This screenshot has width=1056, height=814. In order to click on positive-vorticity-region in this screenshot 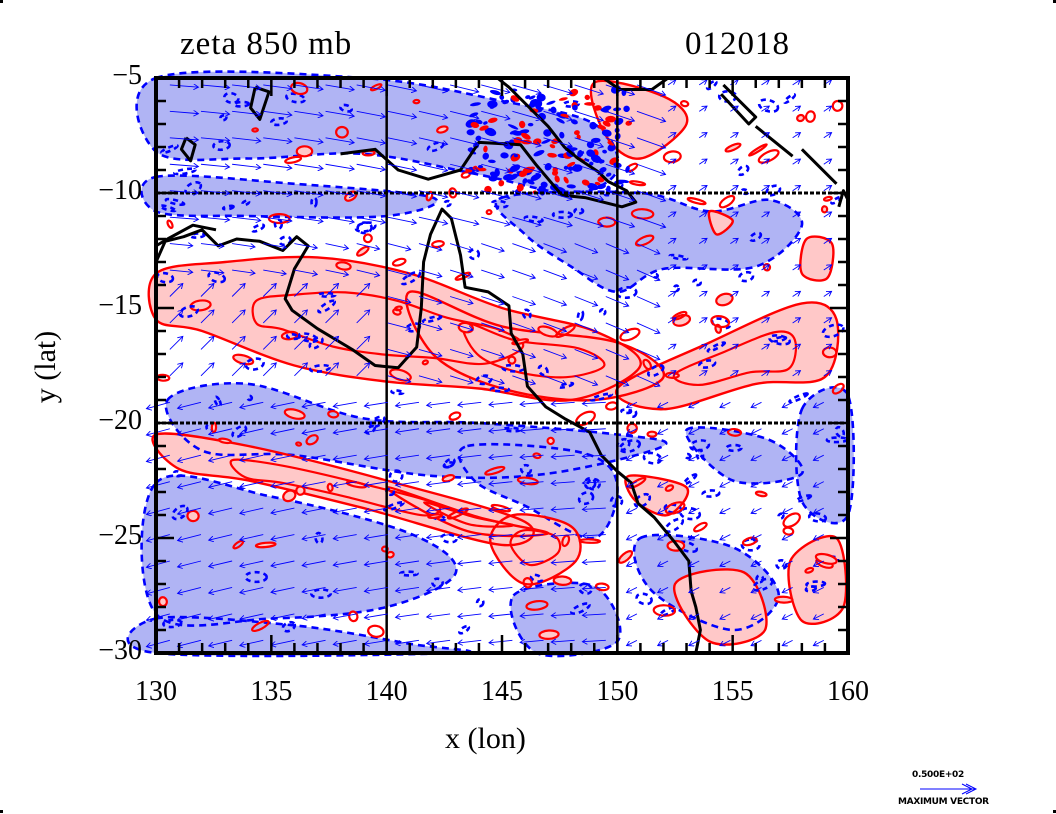, I will do `click(817, 580)`.